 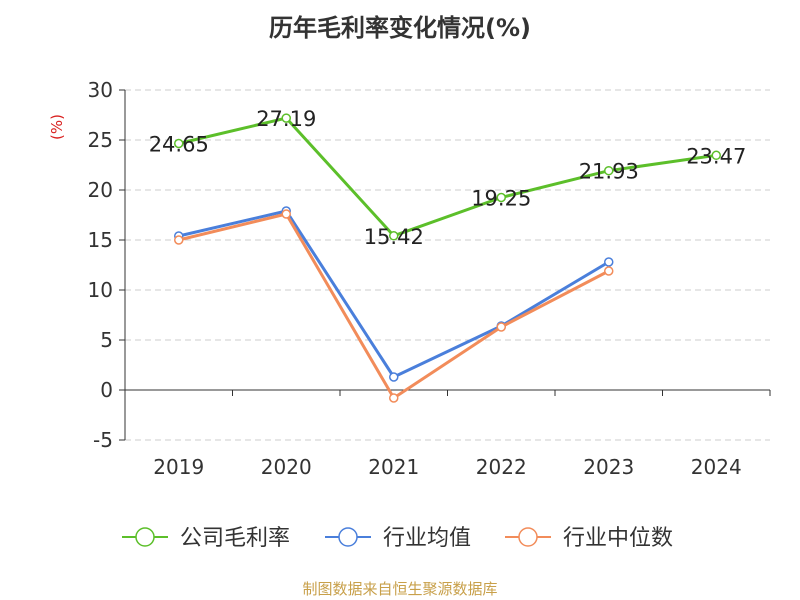 I want to click on y-tick-label: -5, so click(x=103, y=440).